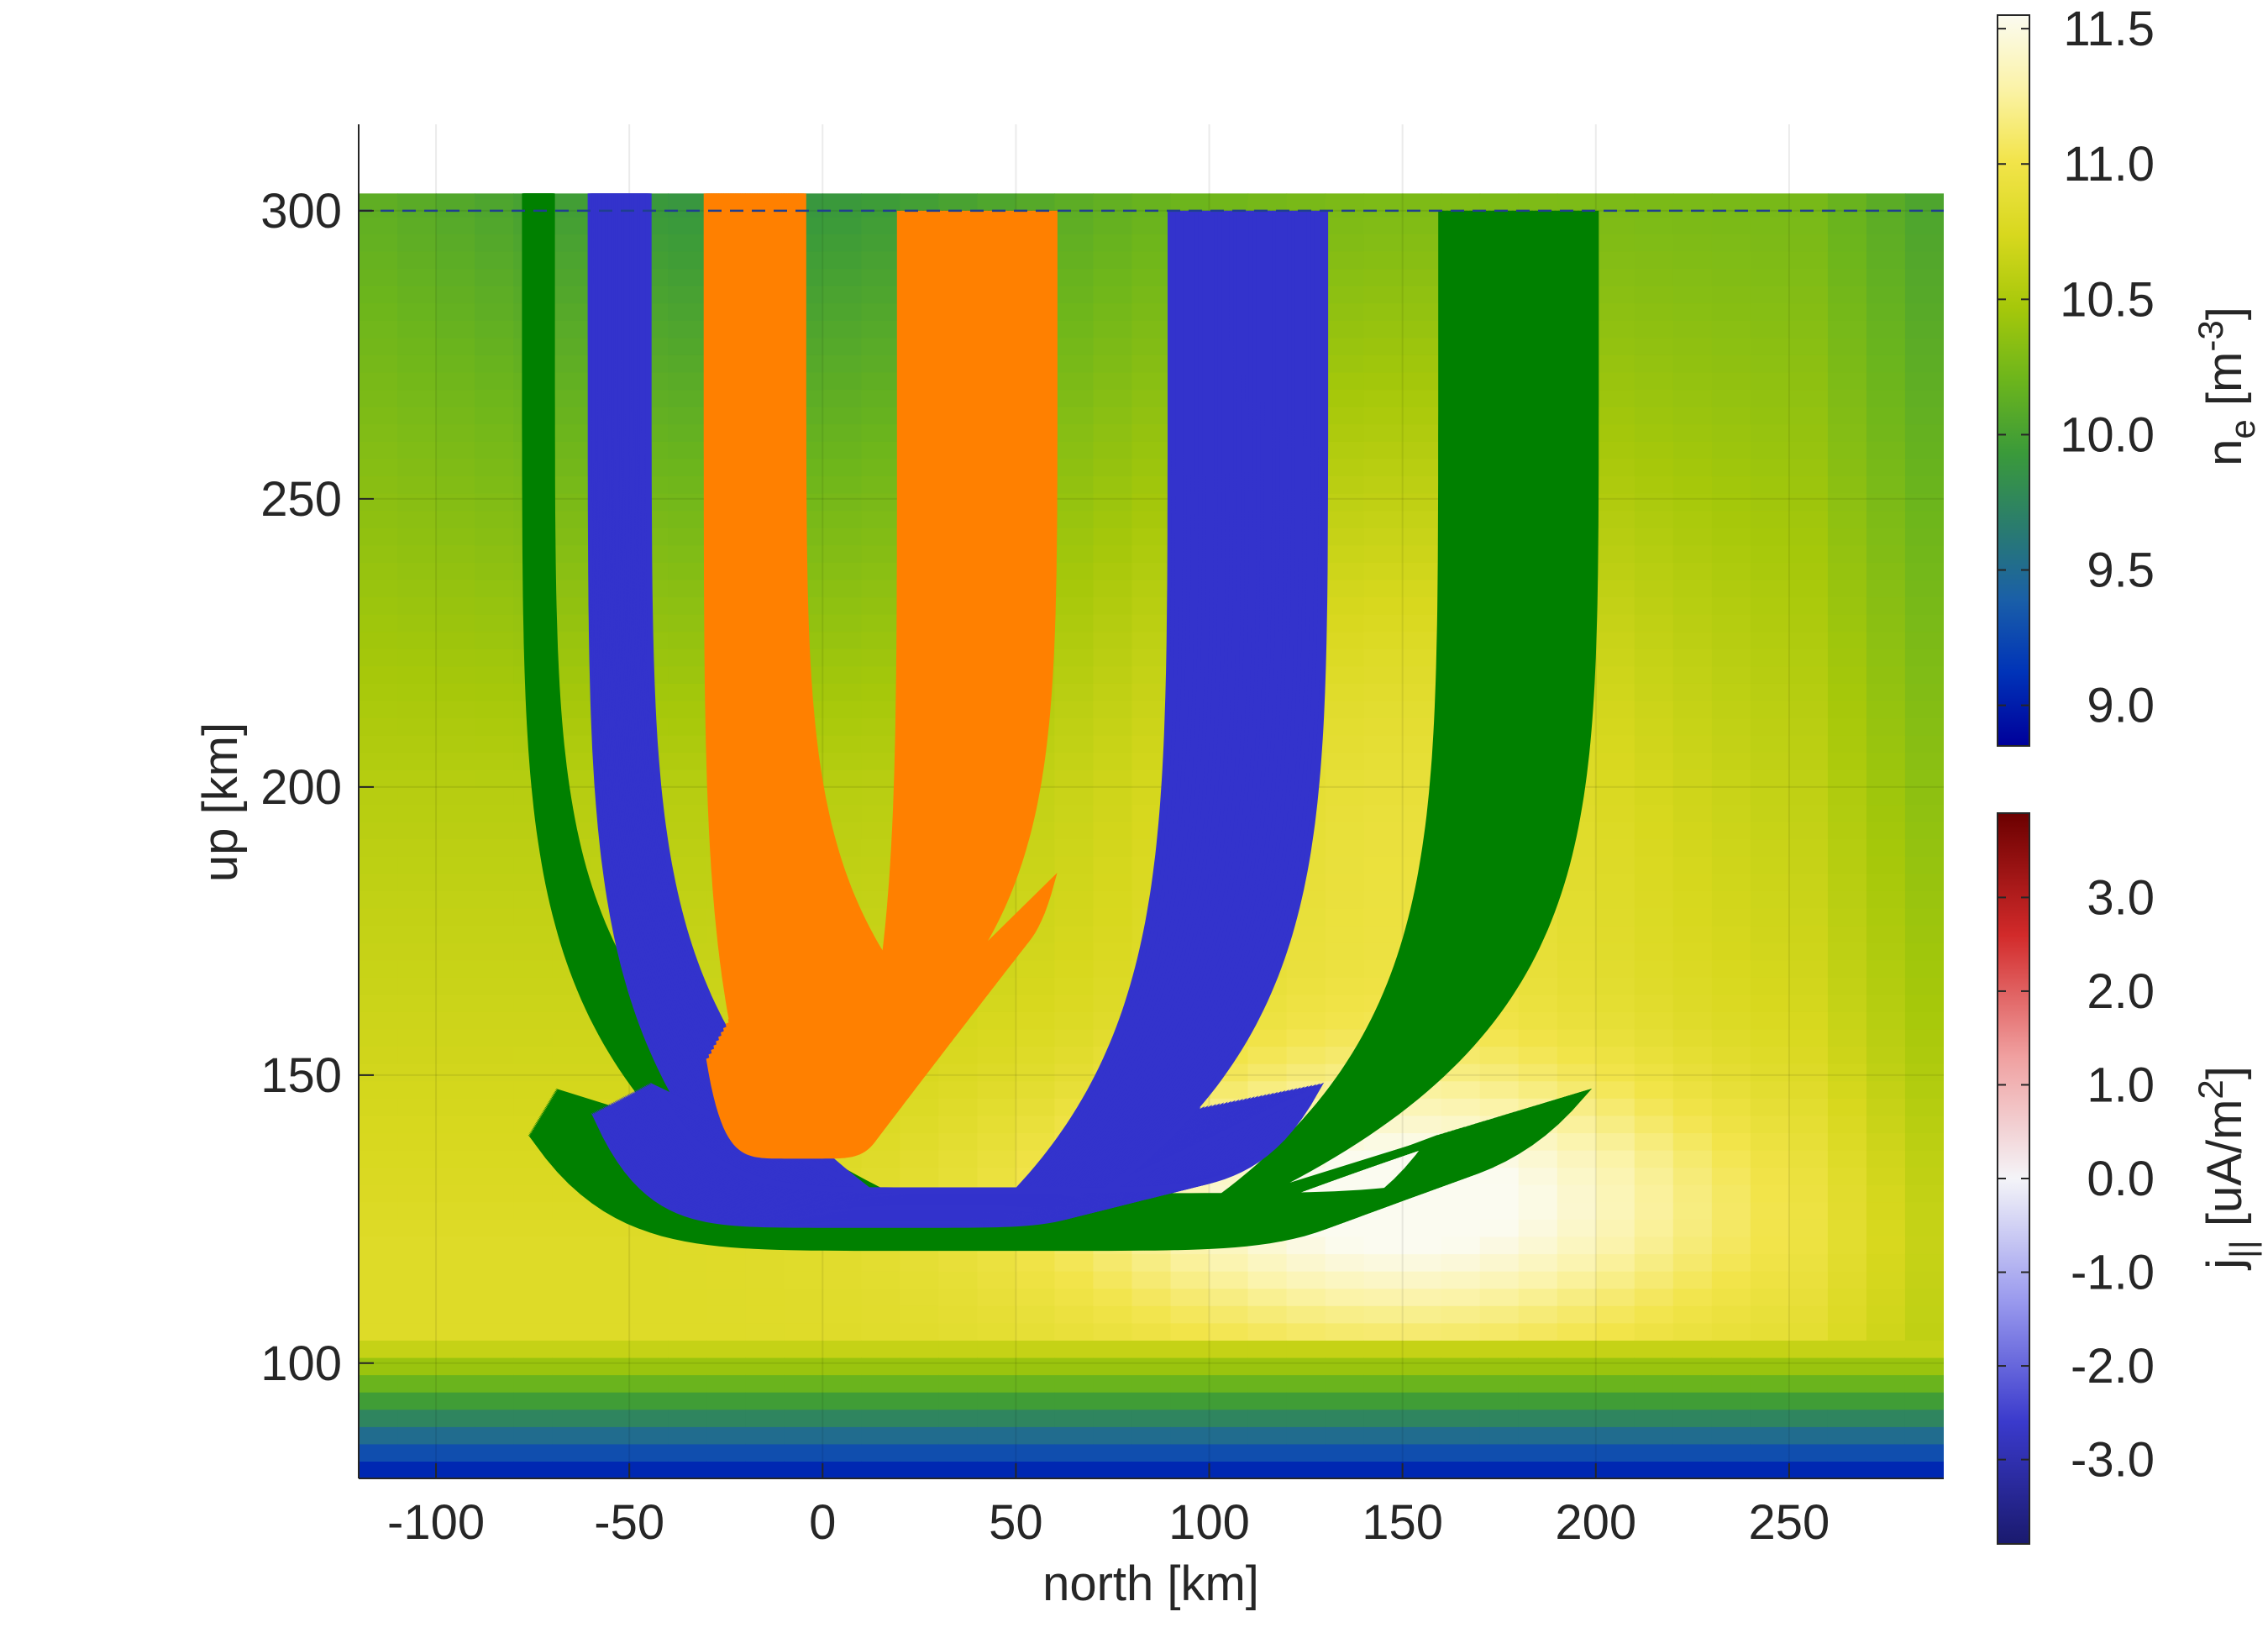 The height and width of the screenshot is (1638, 2268). What do you see at coordinates (1016, 1522) in the screenshot?
I see `x-tick-label: 50` at bounding box center [1016, 1522].